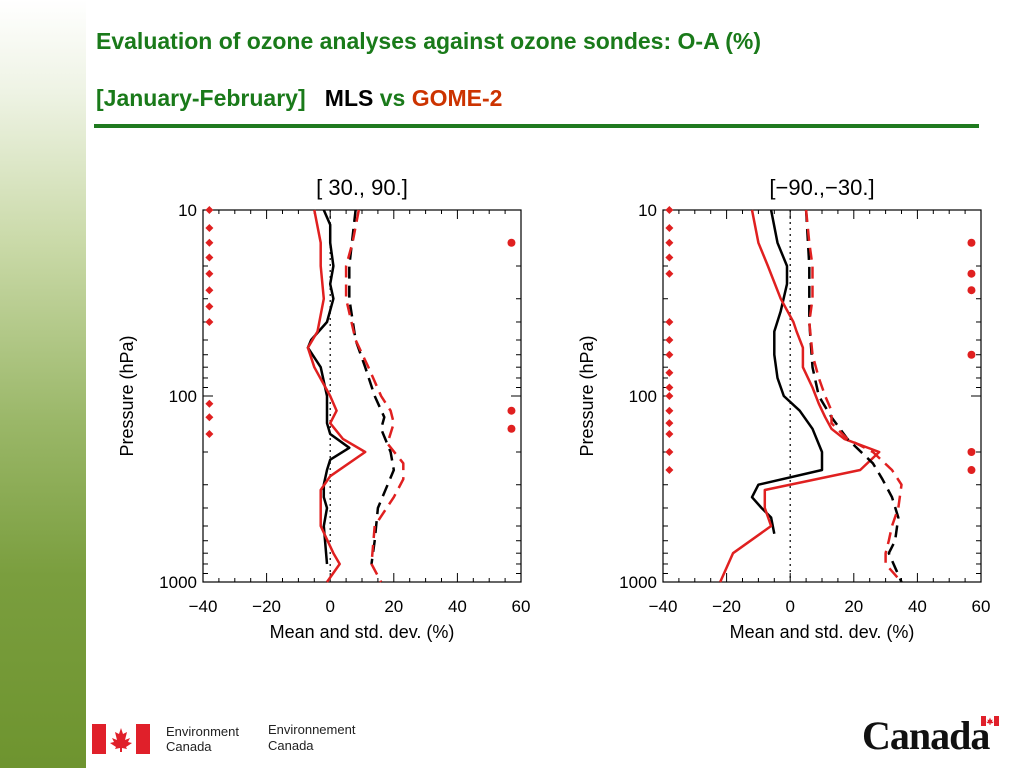  I want to click on wordmark-flag-icon, so click(990, 721).